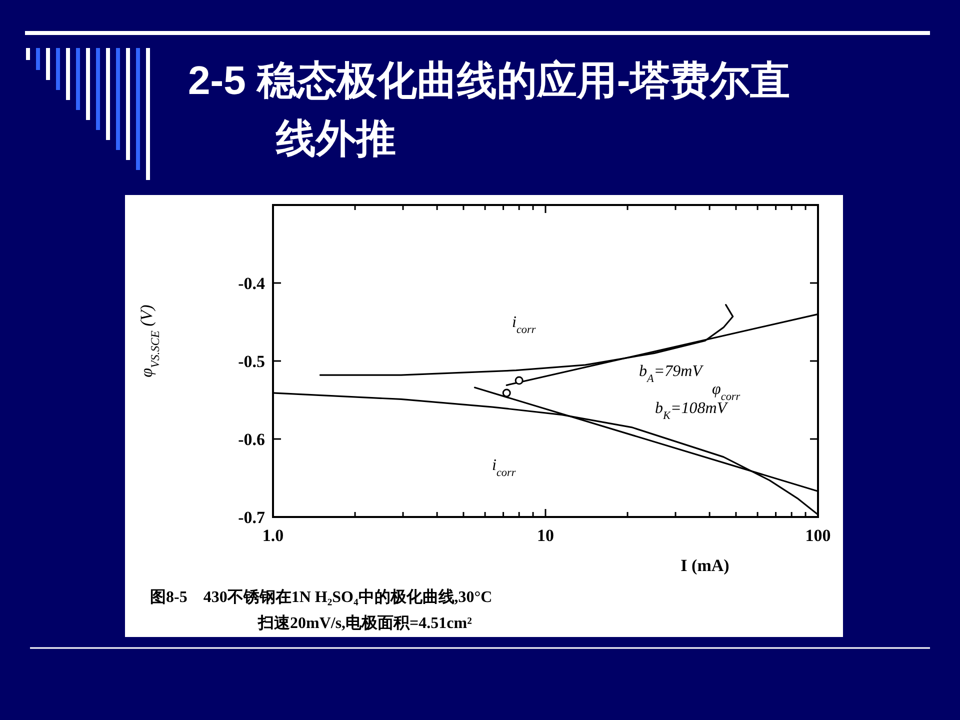  Describe the element at coordinates (705, 565) in the screenshot. I see `x-axis-title: I (mA)` at that location.